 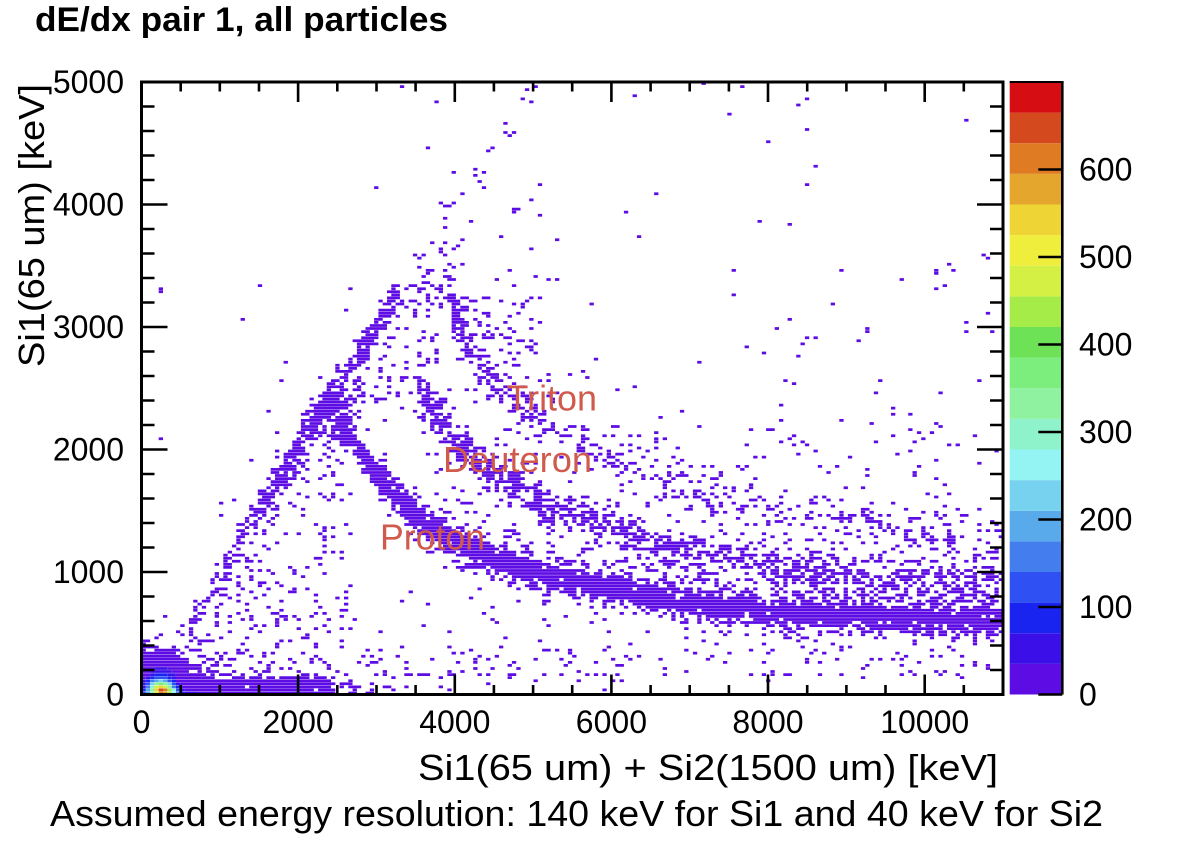 What do you see at coordinates (88, 572) in the screenshot?
I see `svg-text: 1000` at bounding box center [88, 572].